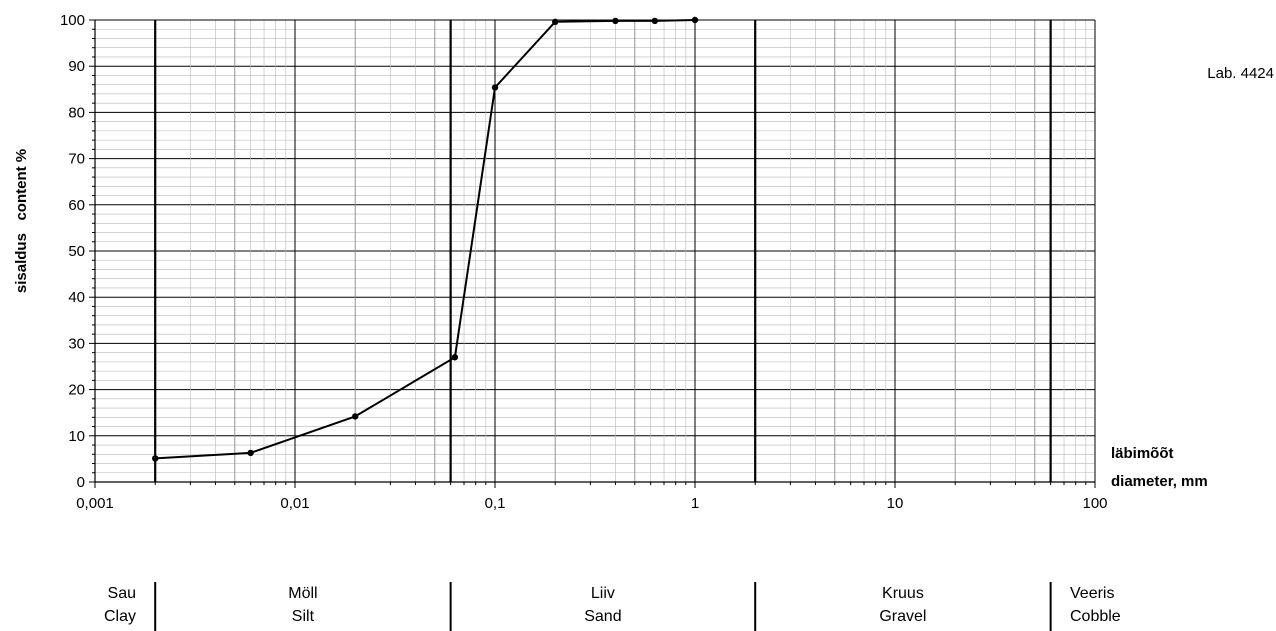 The width and height of the screenshot is (1276, 631). I want to click on y-tick-labels: 0 10 20 30 40 50 60 70 80 90 100, so click(72, 251).